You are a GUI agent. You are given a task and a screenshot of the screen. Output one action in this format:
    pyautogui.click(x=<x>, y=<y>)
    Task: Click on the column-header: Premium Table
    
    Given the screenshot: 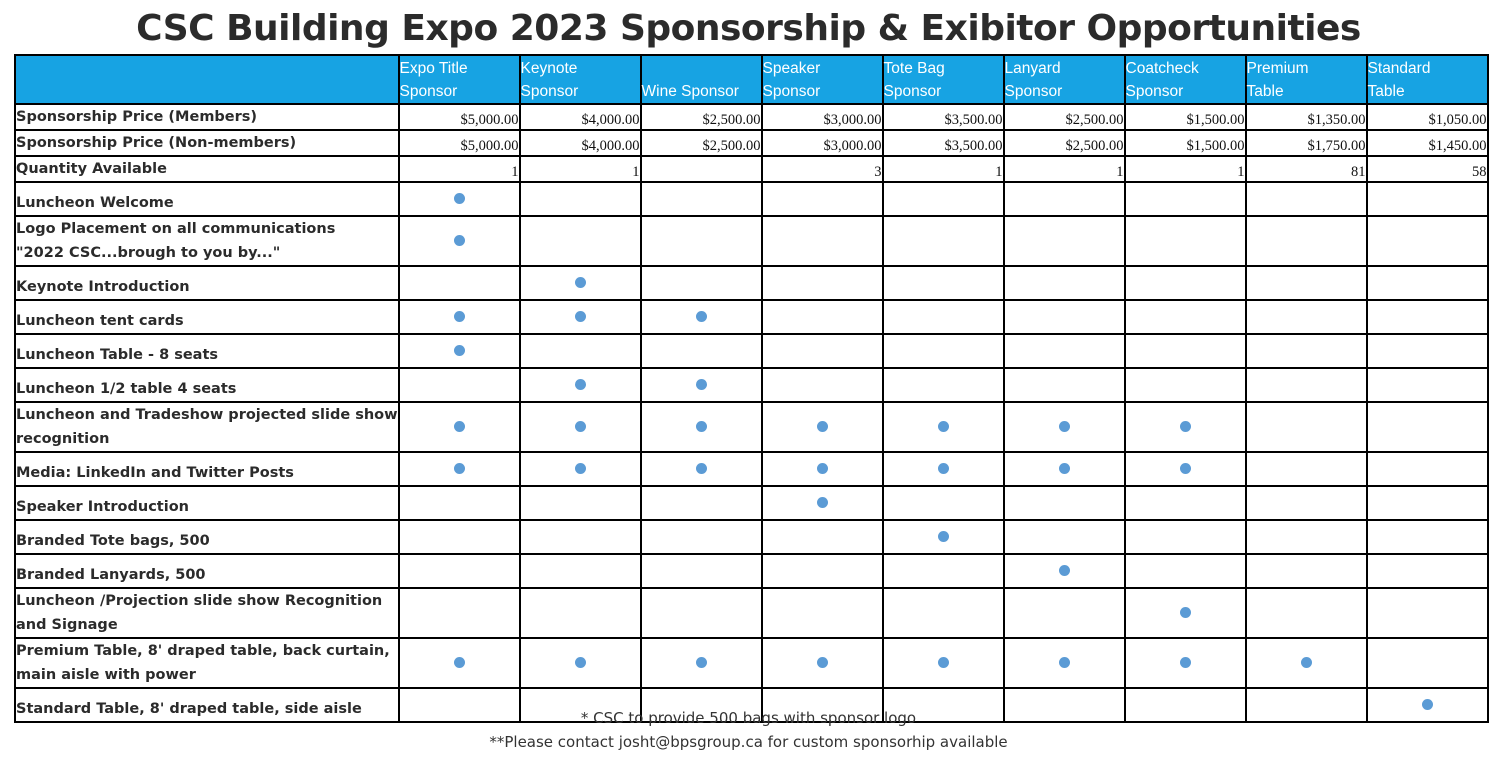 What is the action you would take?
    pyautogui.click(x=1306, y=79)
    